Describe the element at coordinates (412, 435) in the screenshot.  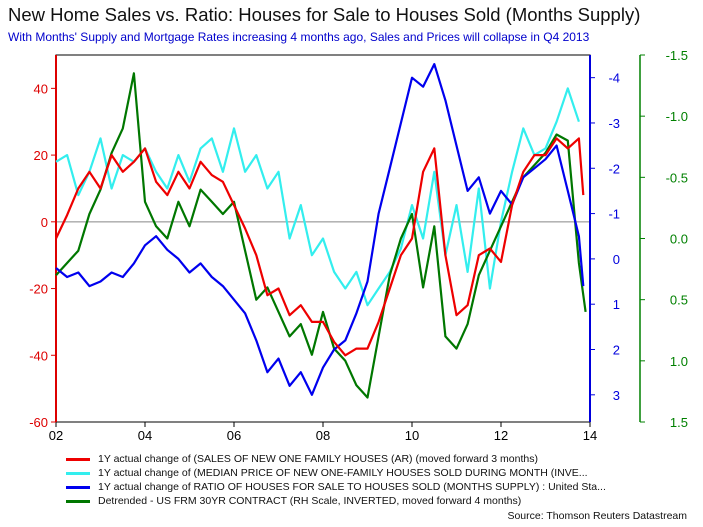
I see `x-tick-label: 10` at that location.